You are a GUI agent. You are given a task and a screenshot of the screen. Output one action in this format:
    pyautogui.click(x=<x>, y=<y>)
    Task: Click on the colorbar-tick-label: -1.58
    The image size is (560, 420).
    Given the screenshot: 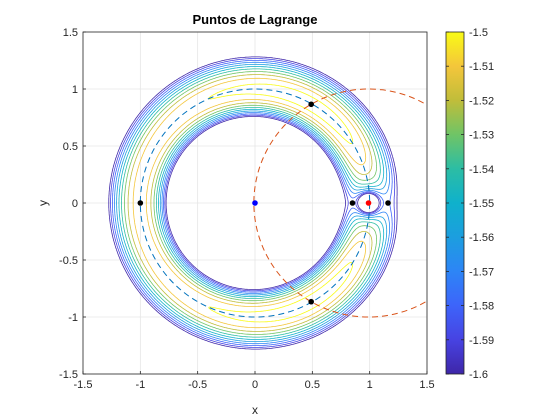 What is the action you would take?
    pyautogui.click(x=481, y=307)
    